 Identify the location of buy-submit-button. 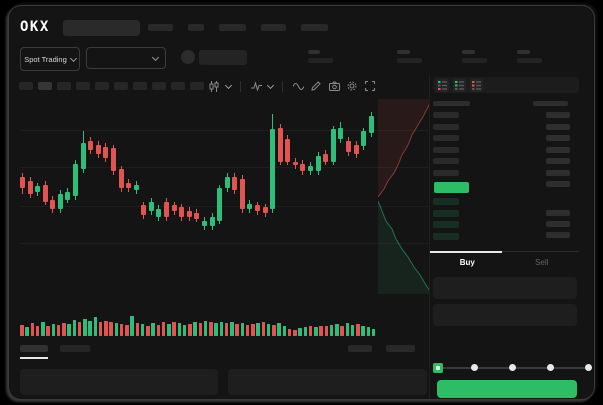
(507, 389).